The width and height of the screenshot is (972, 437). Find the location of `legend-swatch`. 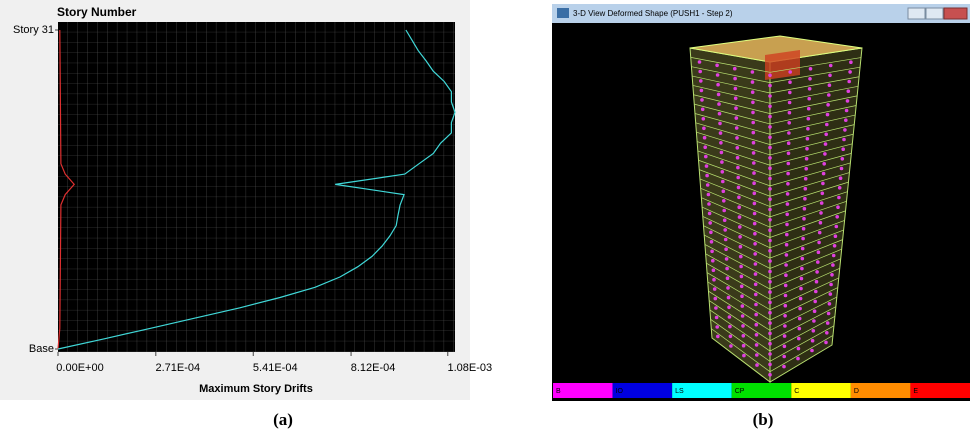

legend-swatch is located at coordinates (880, 390).